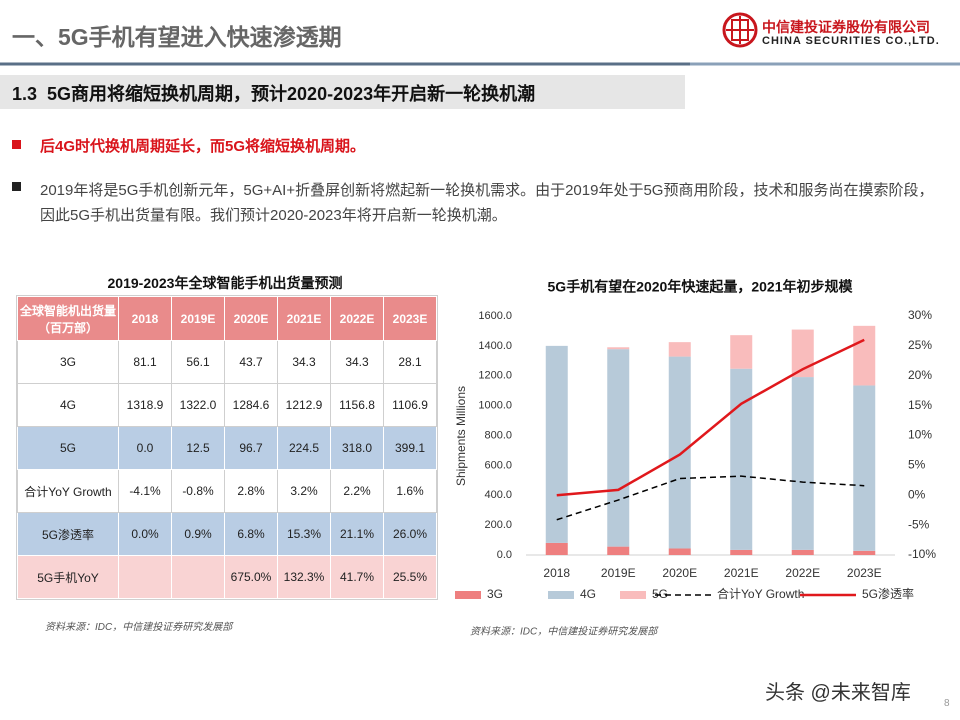  What do you see at coordinates (357, 577) in the screenshot?
I see `table-cell: 41.7%` at bounding box center [357, 577].